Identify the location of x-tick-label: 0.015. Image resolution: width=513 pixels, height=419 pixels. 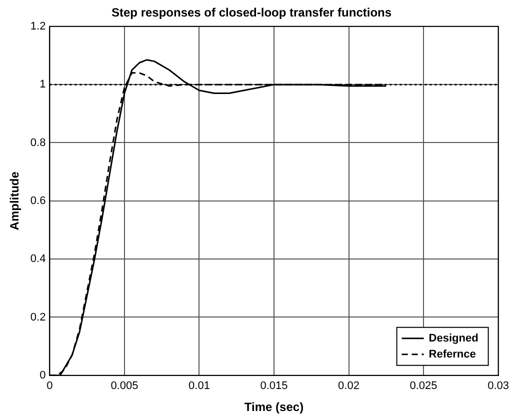
(274, 386).